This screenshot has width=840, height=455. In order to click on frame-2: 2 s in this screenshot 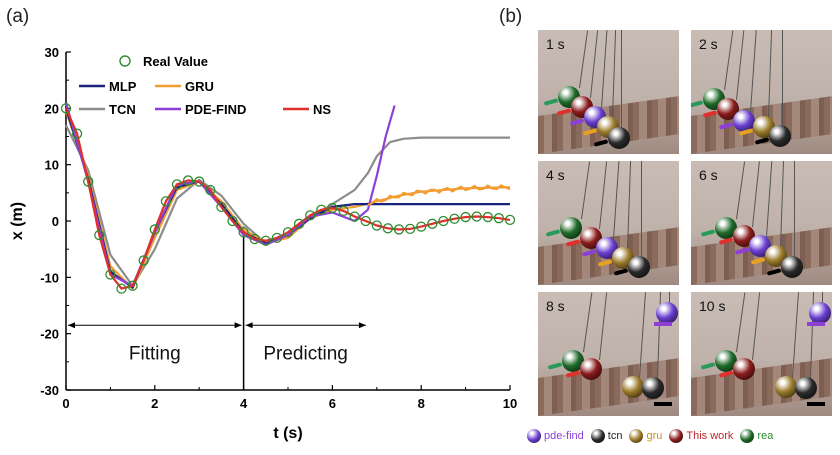, I will do `click(761, 92)`.